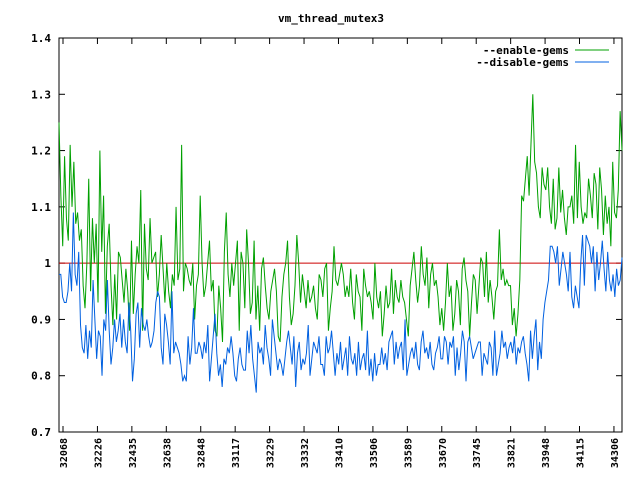 This screenshot has width=640, height=480. I want to click on x-tick-label: 32435, so click(133, 453).